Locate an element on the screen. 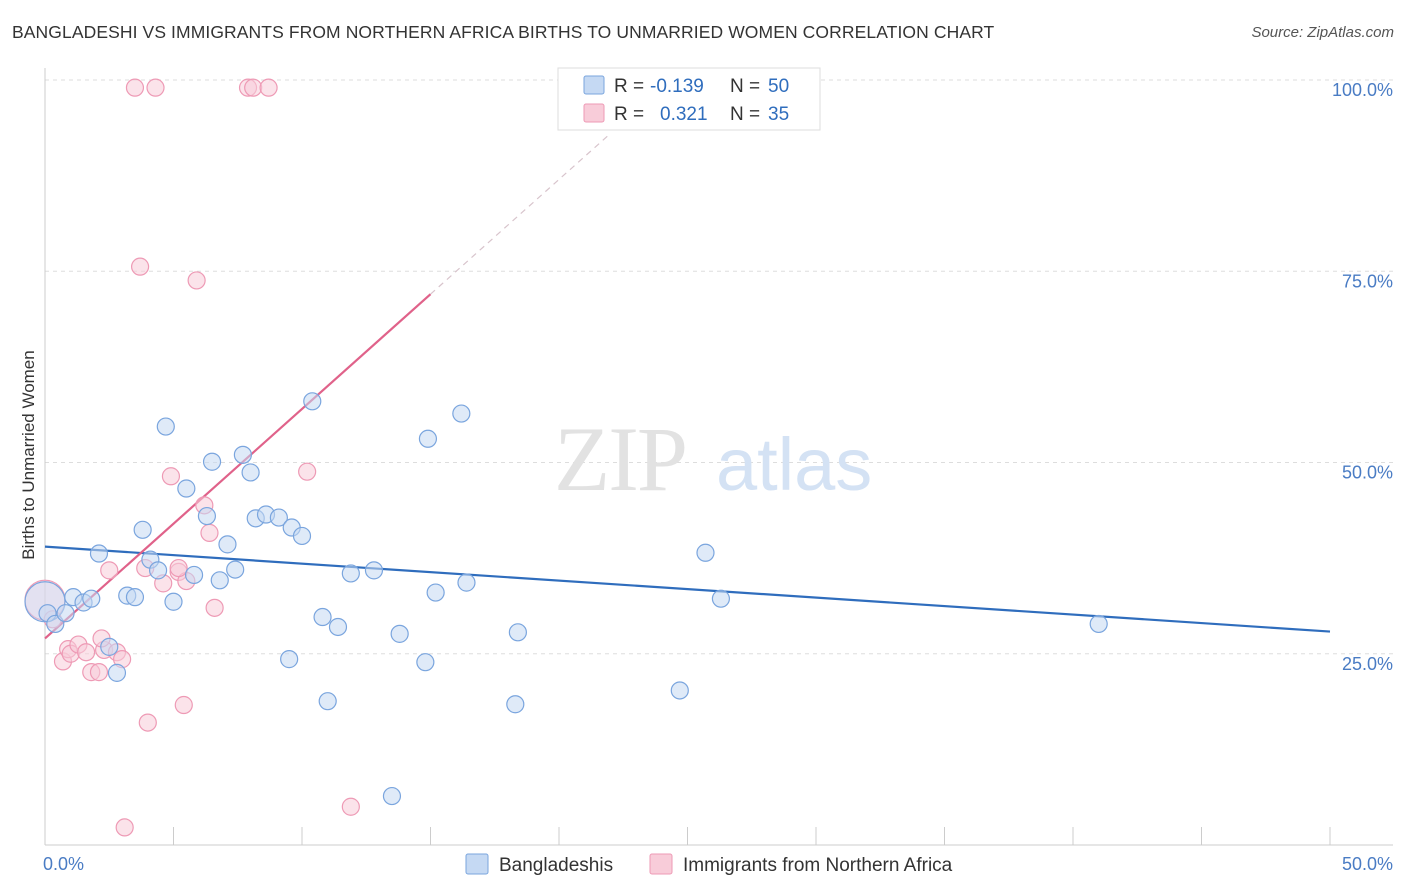 The image size is (1406, 892). y-tick-label-3: 100.0% is located at coordinates (1362, 90).